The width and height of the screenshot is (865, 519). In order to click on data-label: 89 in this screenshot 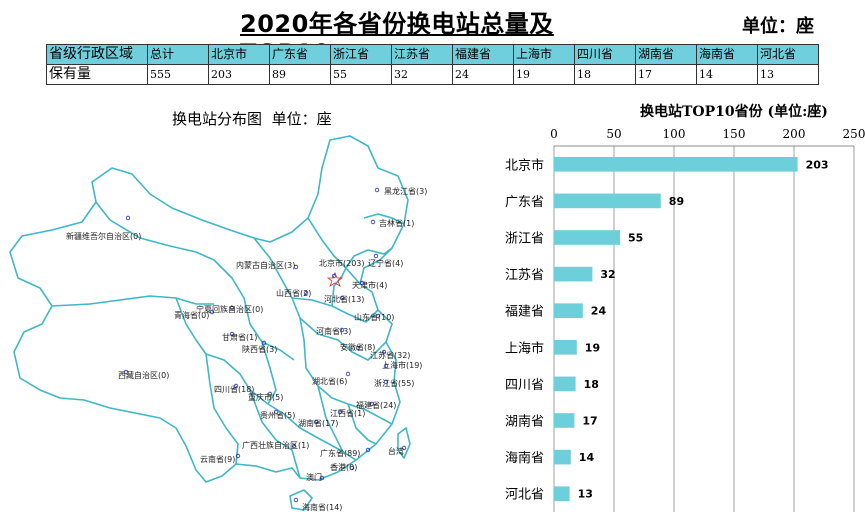, I will do `click(676, 201)`.